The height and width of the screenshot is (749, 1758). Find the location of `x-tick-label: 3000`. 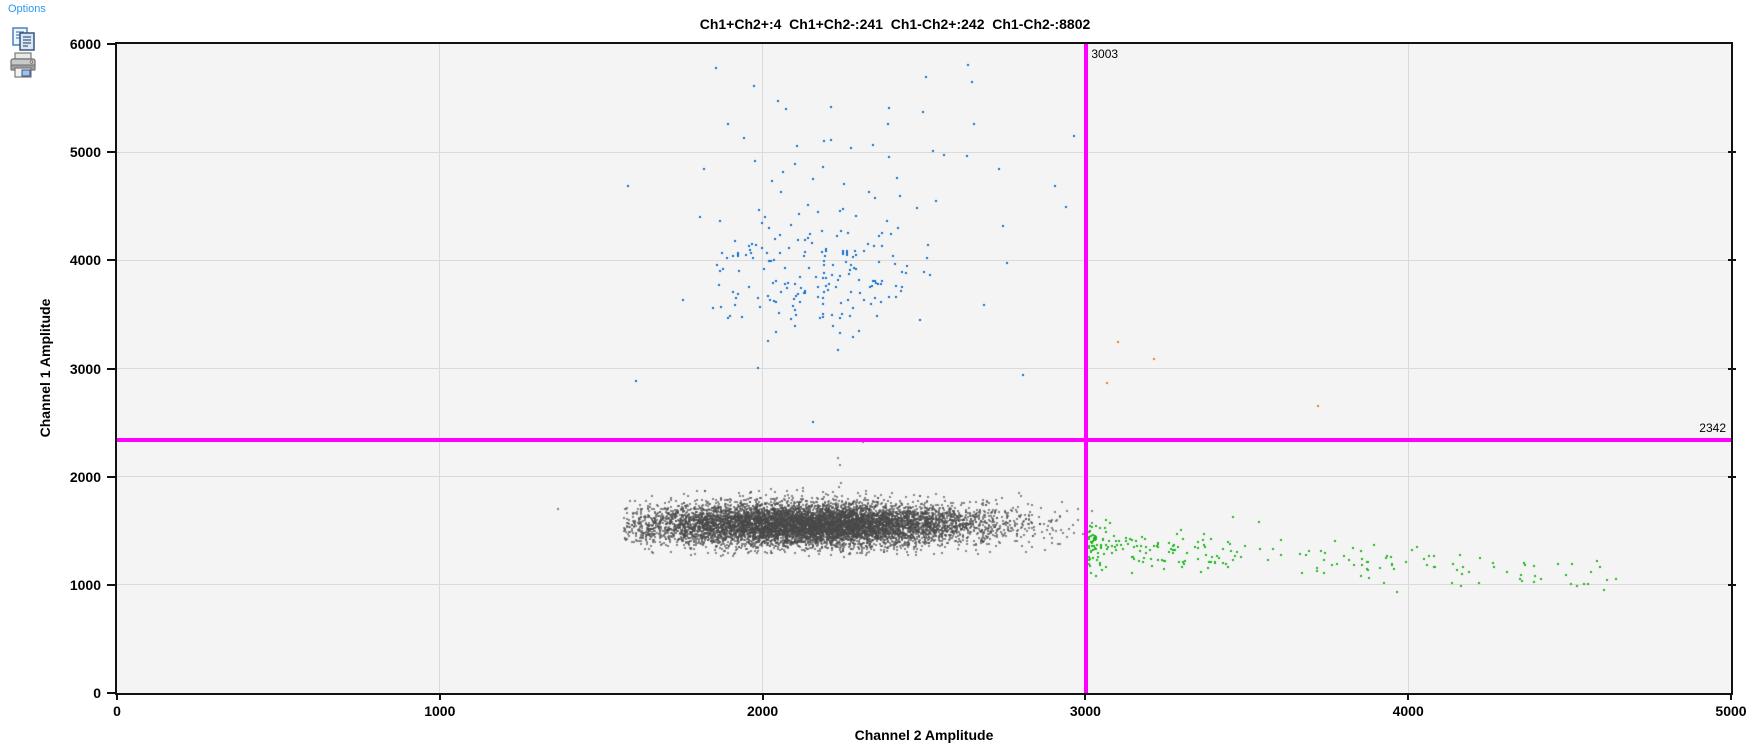

x-tick-label: 3000 is located at coordinates (1085, 711).